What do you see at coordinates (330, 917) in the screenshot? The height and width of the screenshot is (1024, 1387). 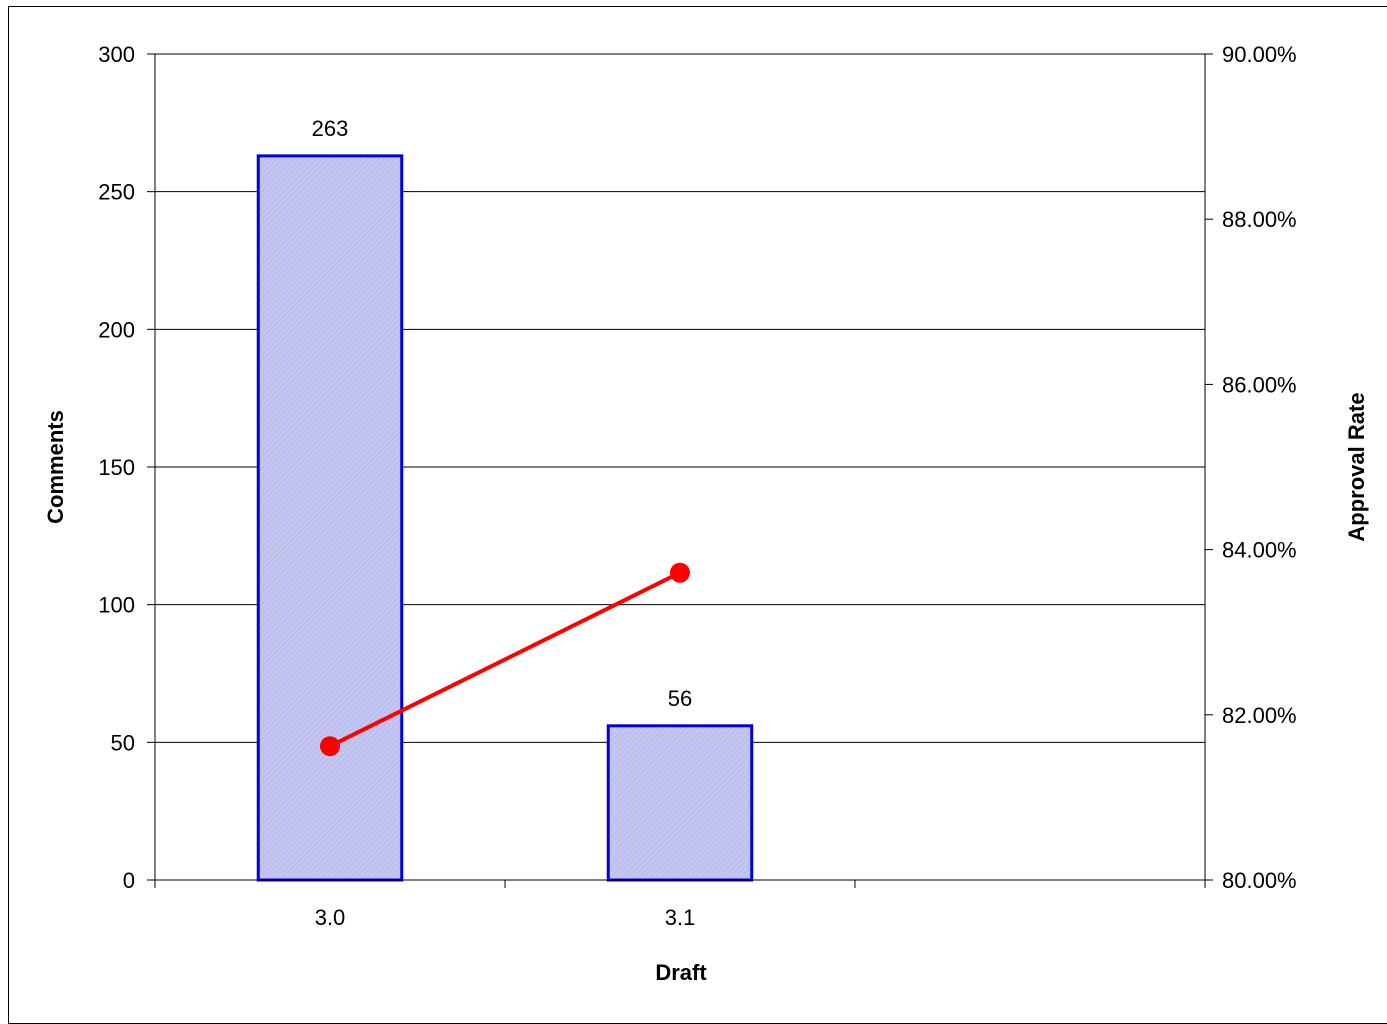 I see `x-tick-label: 3.0` at bounding box center [330, 917].